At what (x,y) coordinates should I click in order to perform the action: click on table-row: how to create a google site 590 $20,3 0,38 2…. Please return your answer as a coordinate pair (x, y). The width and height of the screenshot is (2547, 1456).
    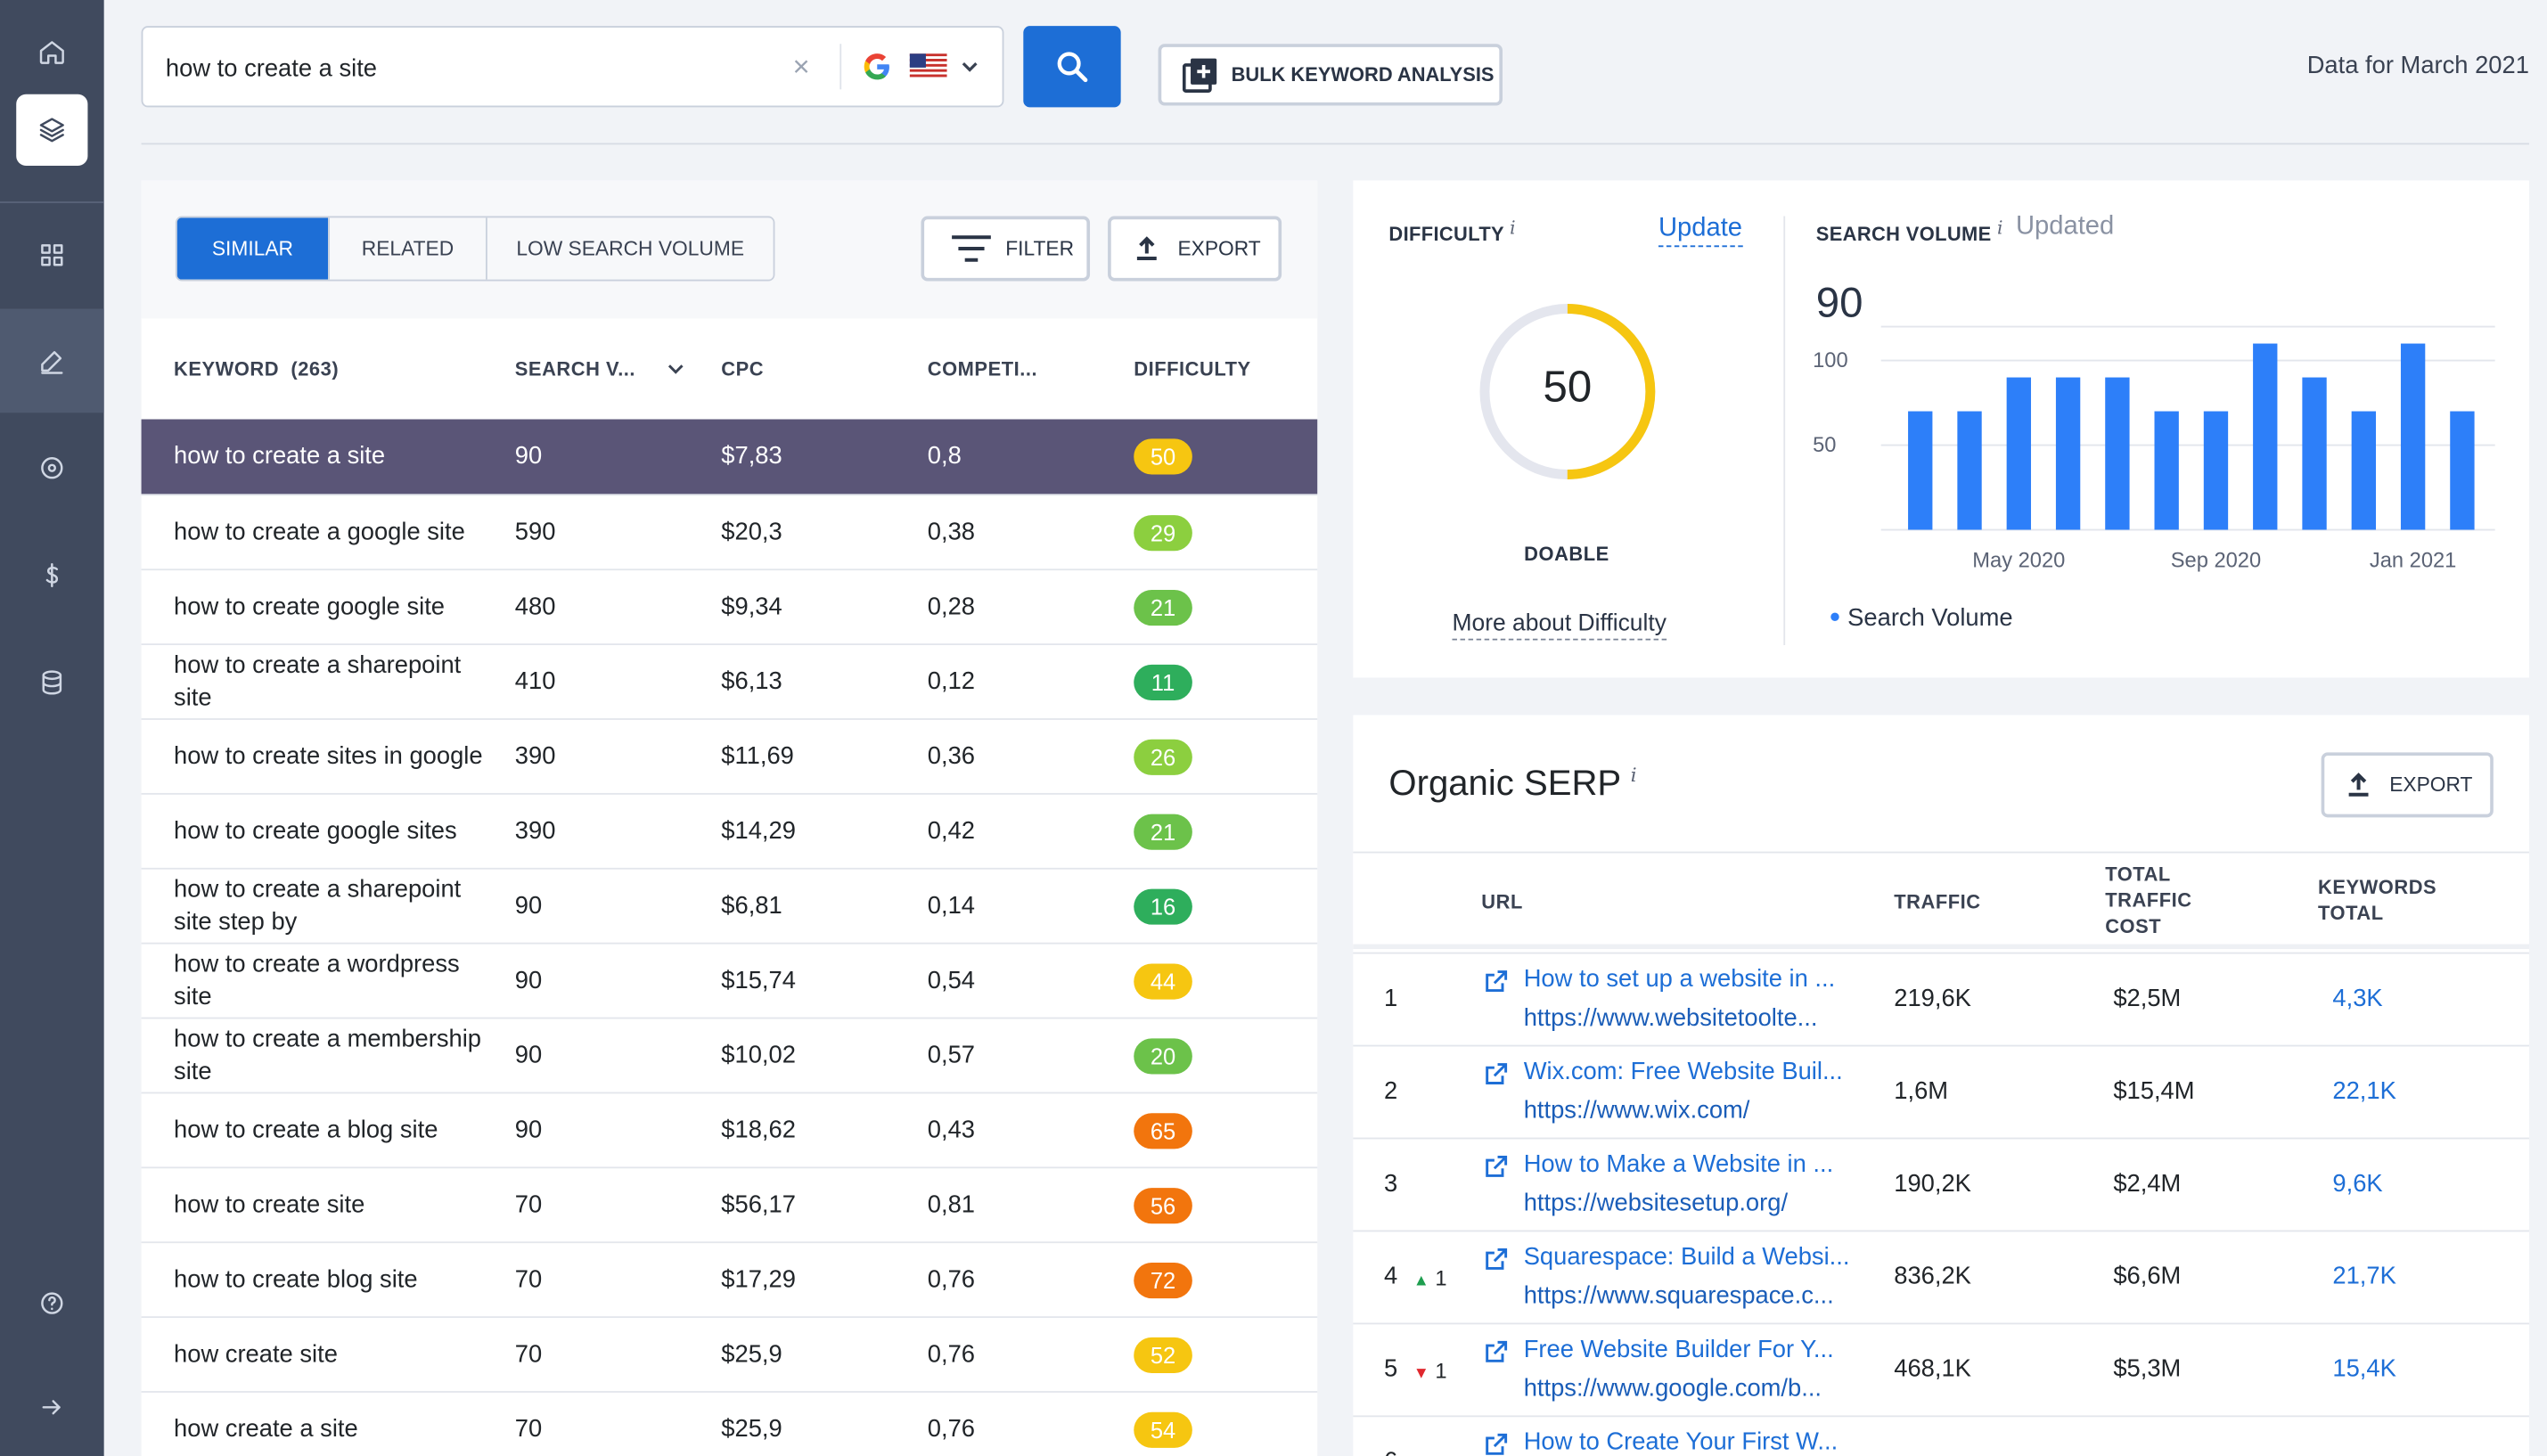
    Looking at the image, I should click on (729, 531).